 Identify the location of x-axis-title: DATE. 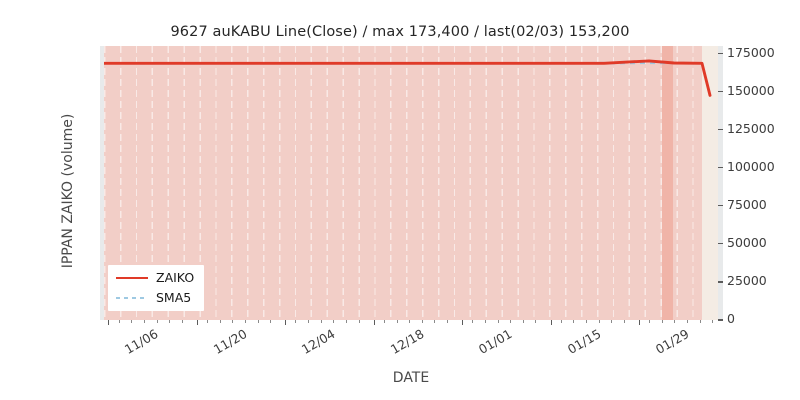
(411, 378).